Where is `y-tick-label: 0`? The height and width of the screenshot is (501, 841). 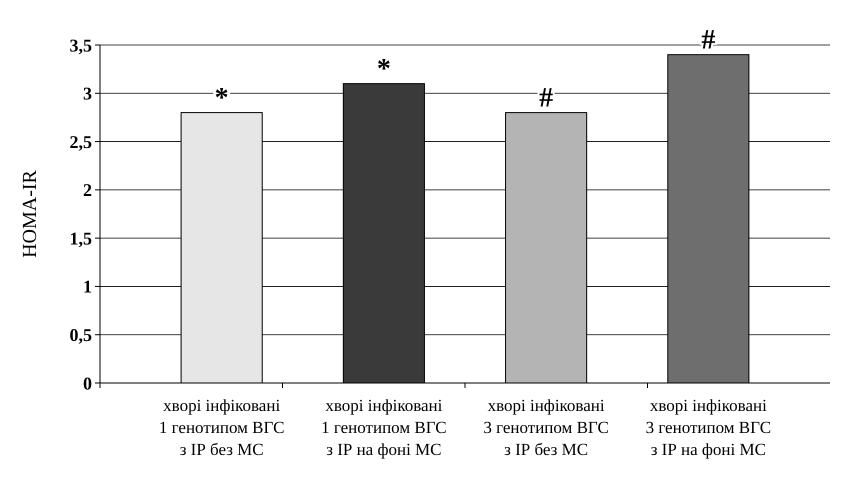 y-tick-label: 0 is located at coordinates (87, 383).